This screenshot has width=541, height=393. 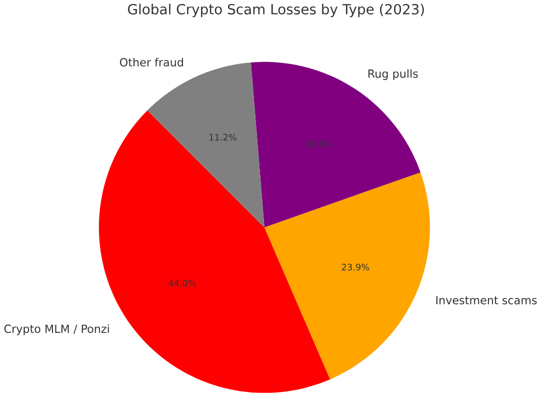 I want to click on slice-label: Investment scams, so click(x=486, y=300).